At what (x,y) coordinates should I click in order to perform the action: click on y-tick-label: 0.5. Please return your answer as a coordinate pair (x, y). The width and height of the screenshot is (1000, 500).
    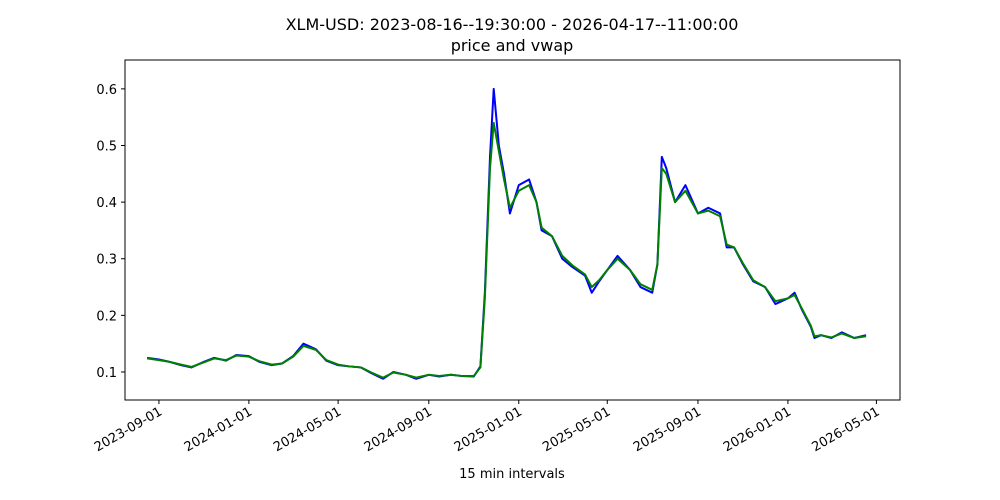
    Looking at the image, I should click on (106, 146).